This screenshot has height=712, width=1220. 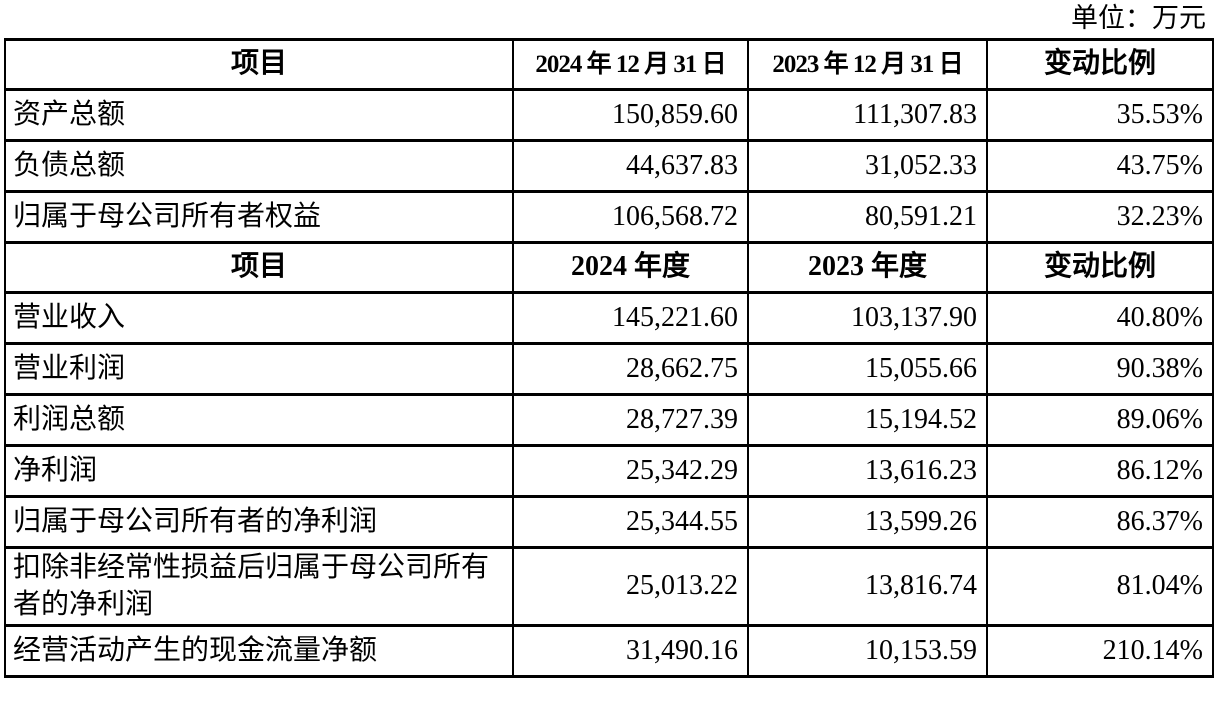 What do you see at coordinates (630, 115) in the screenshot?
I see `value-current: 150,859.60` at bounding box center [630, 115].